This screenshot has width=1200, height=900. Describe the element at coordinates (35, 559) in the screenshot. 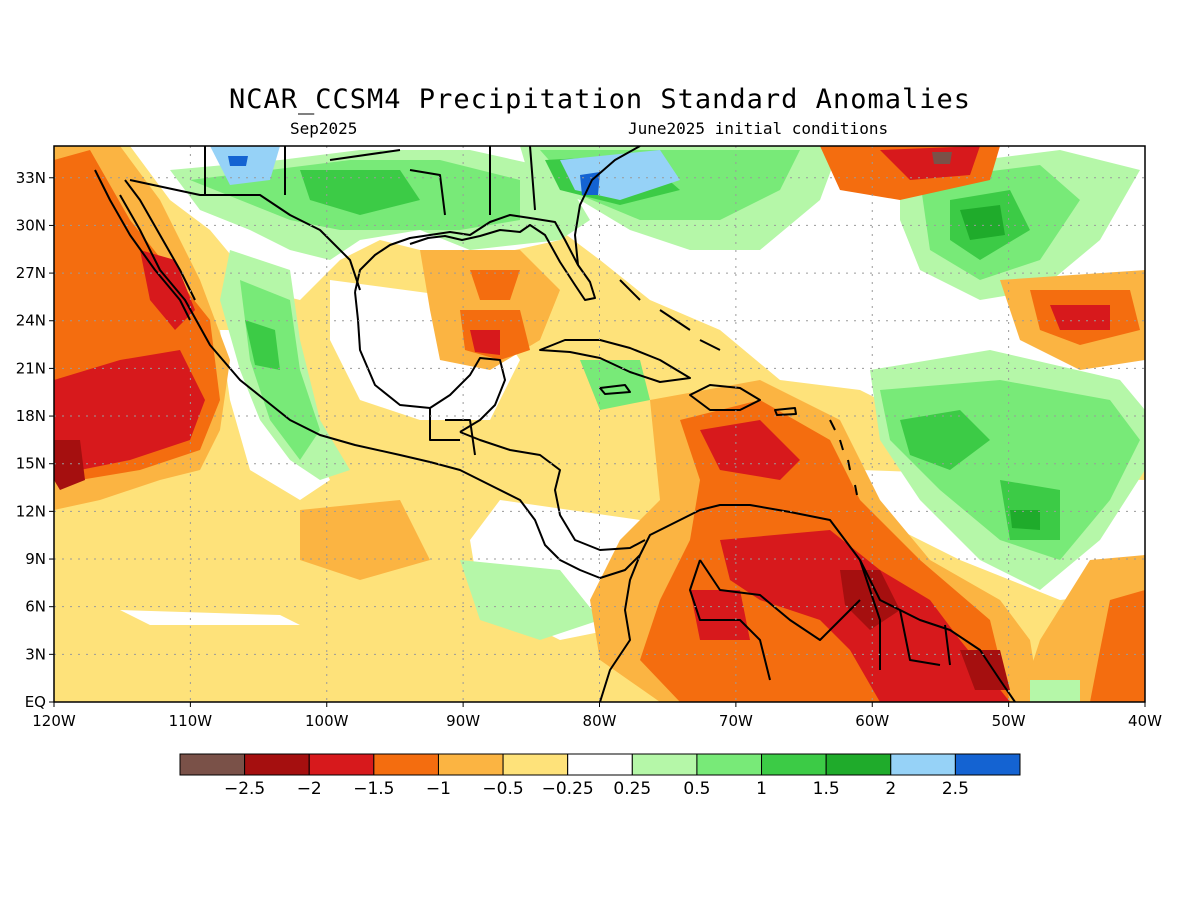

I see `lat-label: 9N` at that location.